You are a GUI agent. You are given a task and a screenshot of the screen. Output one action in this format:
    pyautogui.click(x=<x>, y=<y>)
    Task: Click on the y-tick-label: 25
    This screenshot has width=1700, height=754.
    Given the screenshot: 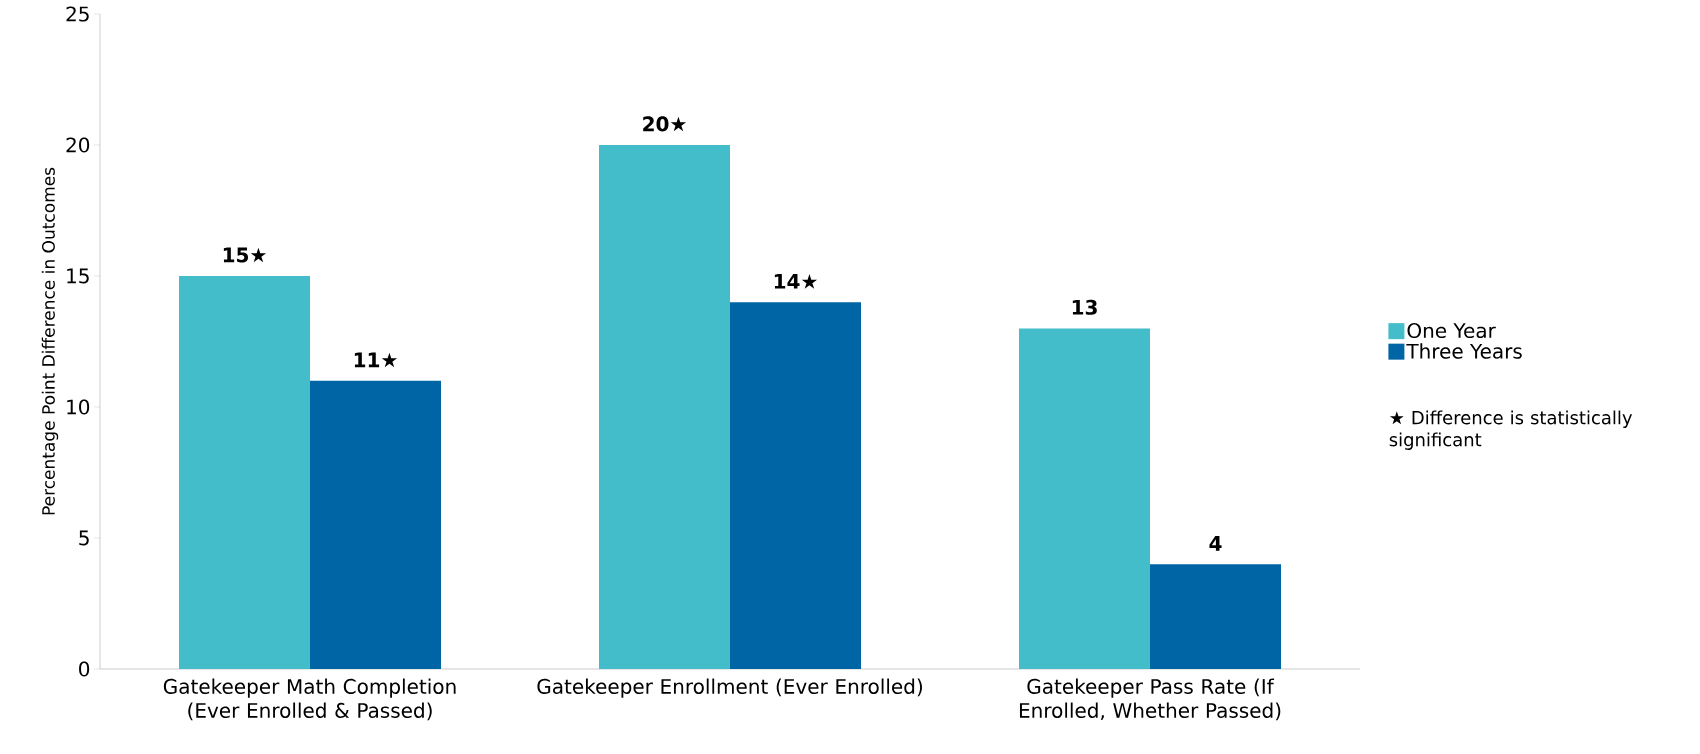 What is the action you would take?
    pyautogui.click(x=77, y=14)
    